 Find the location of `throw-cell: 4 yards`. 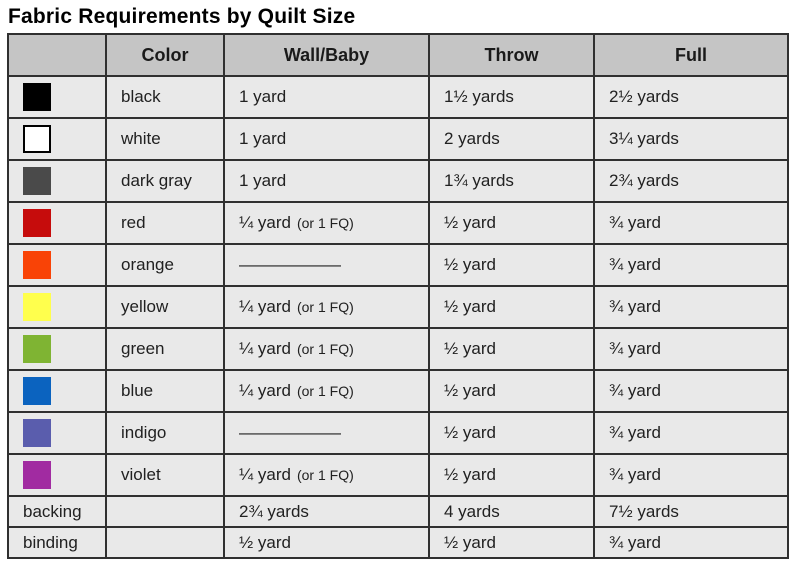

throw-cell: 4 yards is located at coordinates (511, 511).